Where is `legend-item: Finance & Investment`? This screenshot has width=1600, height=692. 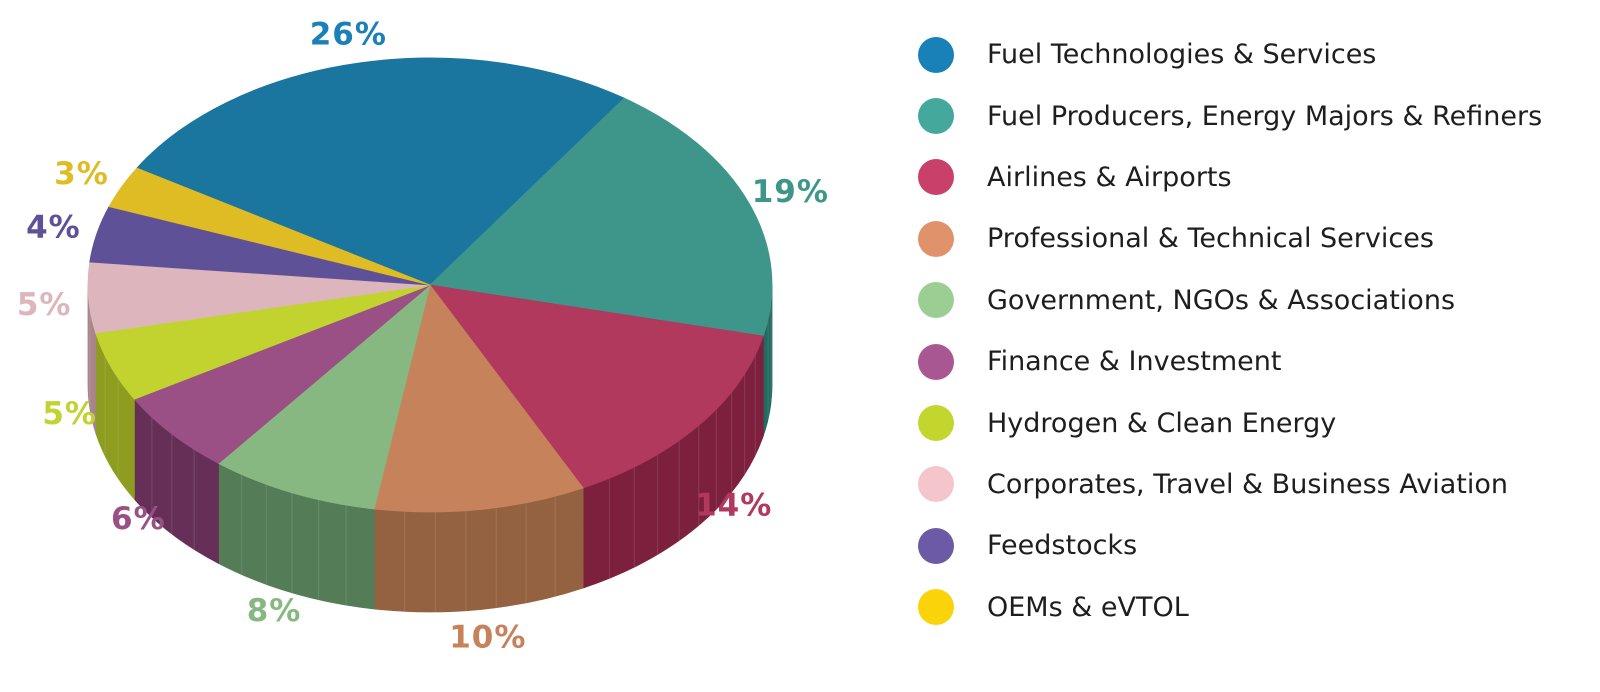
legend-item: Finance & Investment is located at coordinates (1258, 361).